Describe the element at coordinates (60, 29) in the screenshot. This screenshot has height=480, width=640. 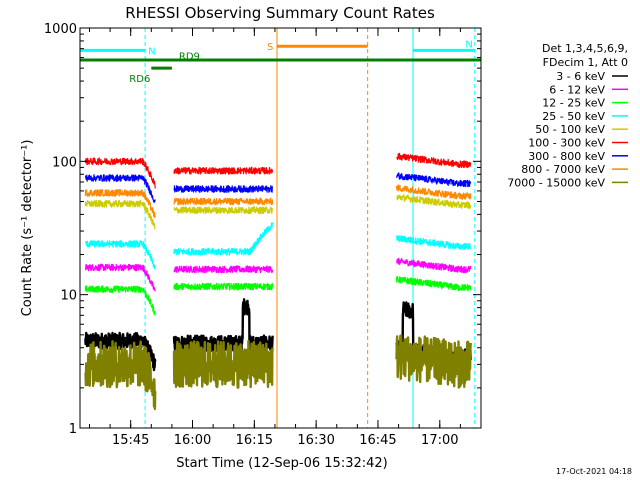
I see `y-tick-label-3: 1000` at that location.